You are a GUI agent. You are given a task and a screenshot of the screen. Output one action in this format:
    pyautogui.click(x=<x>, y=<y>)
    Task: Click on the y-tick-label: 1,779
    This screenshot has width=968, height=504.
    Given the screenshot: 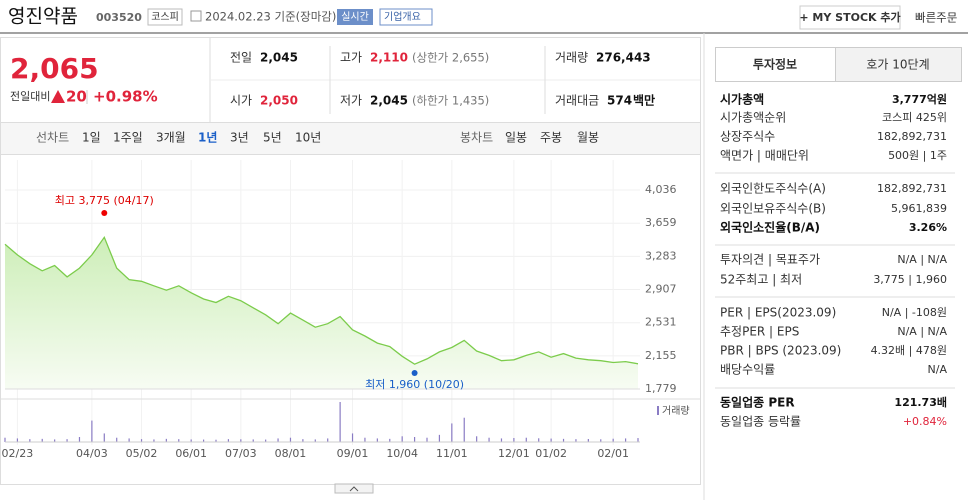 What is the action you would take?
    pyautogui.click(x=661, y=388)
    